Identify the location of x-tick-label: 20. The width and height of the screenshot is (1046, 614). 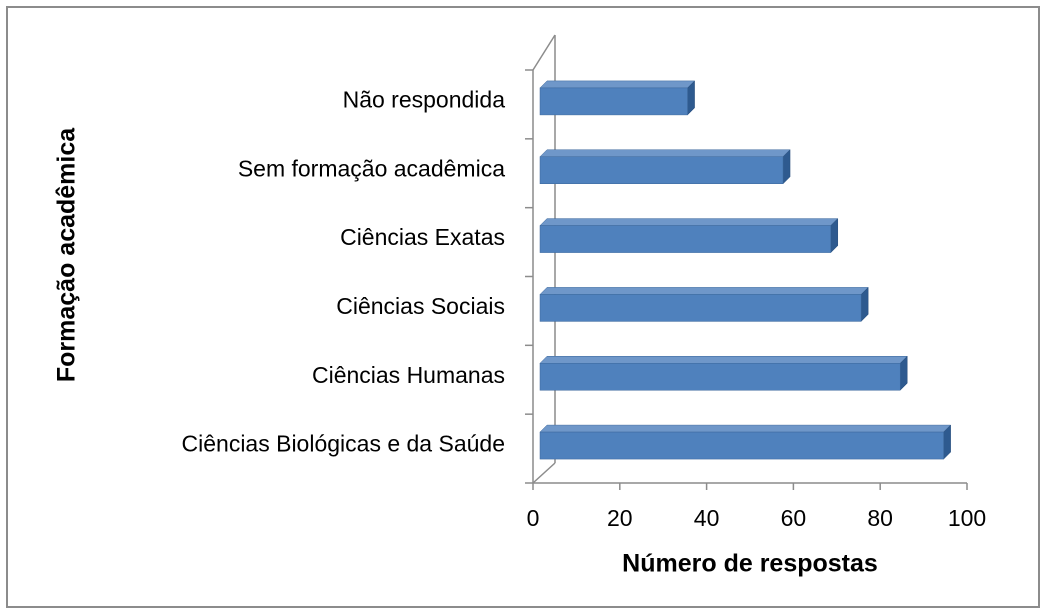
(620, 518).